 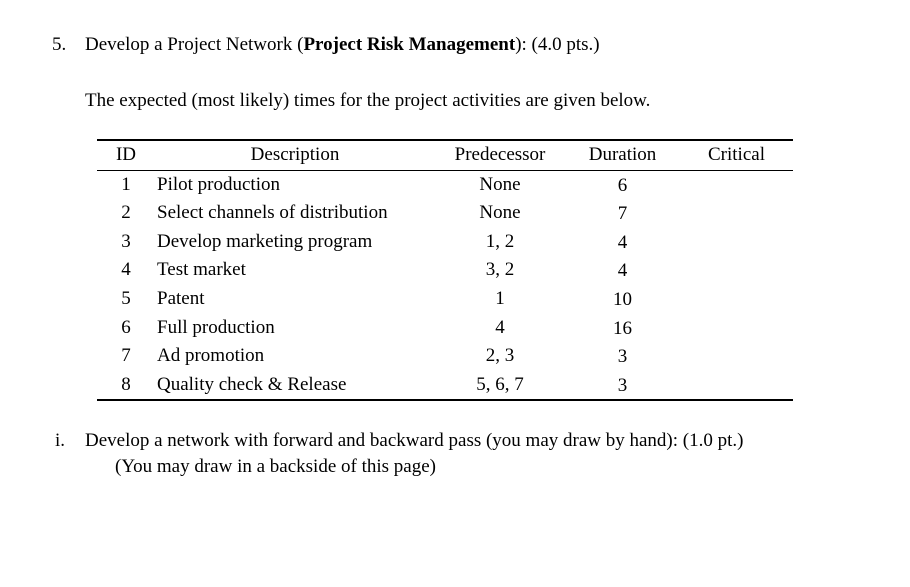 I want to click on table-row: 2 Select channels of distribution None 7, so click(x=445, y=213).